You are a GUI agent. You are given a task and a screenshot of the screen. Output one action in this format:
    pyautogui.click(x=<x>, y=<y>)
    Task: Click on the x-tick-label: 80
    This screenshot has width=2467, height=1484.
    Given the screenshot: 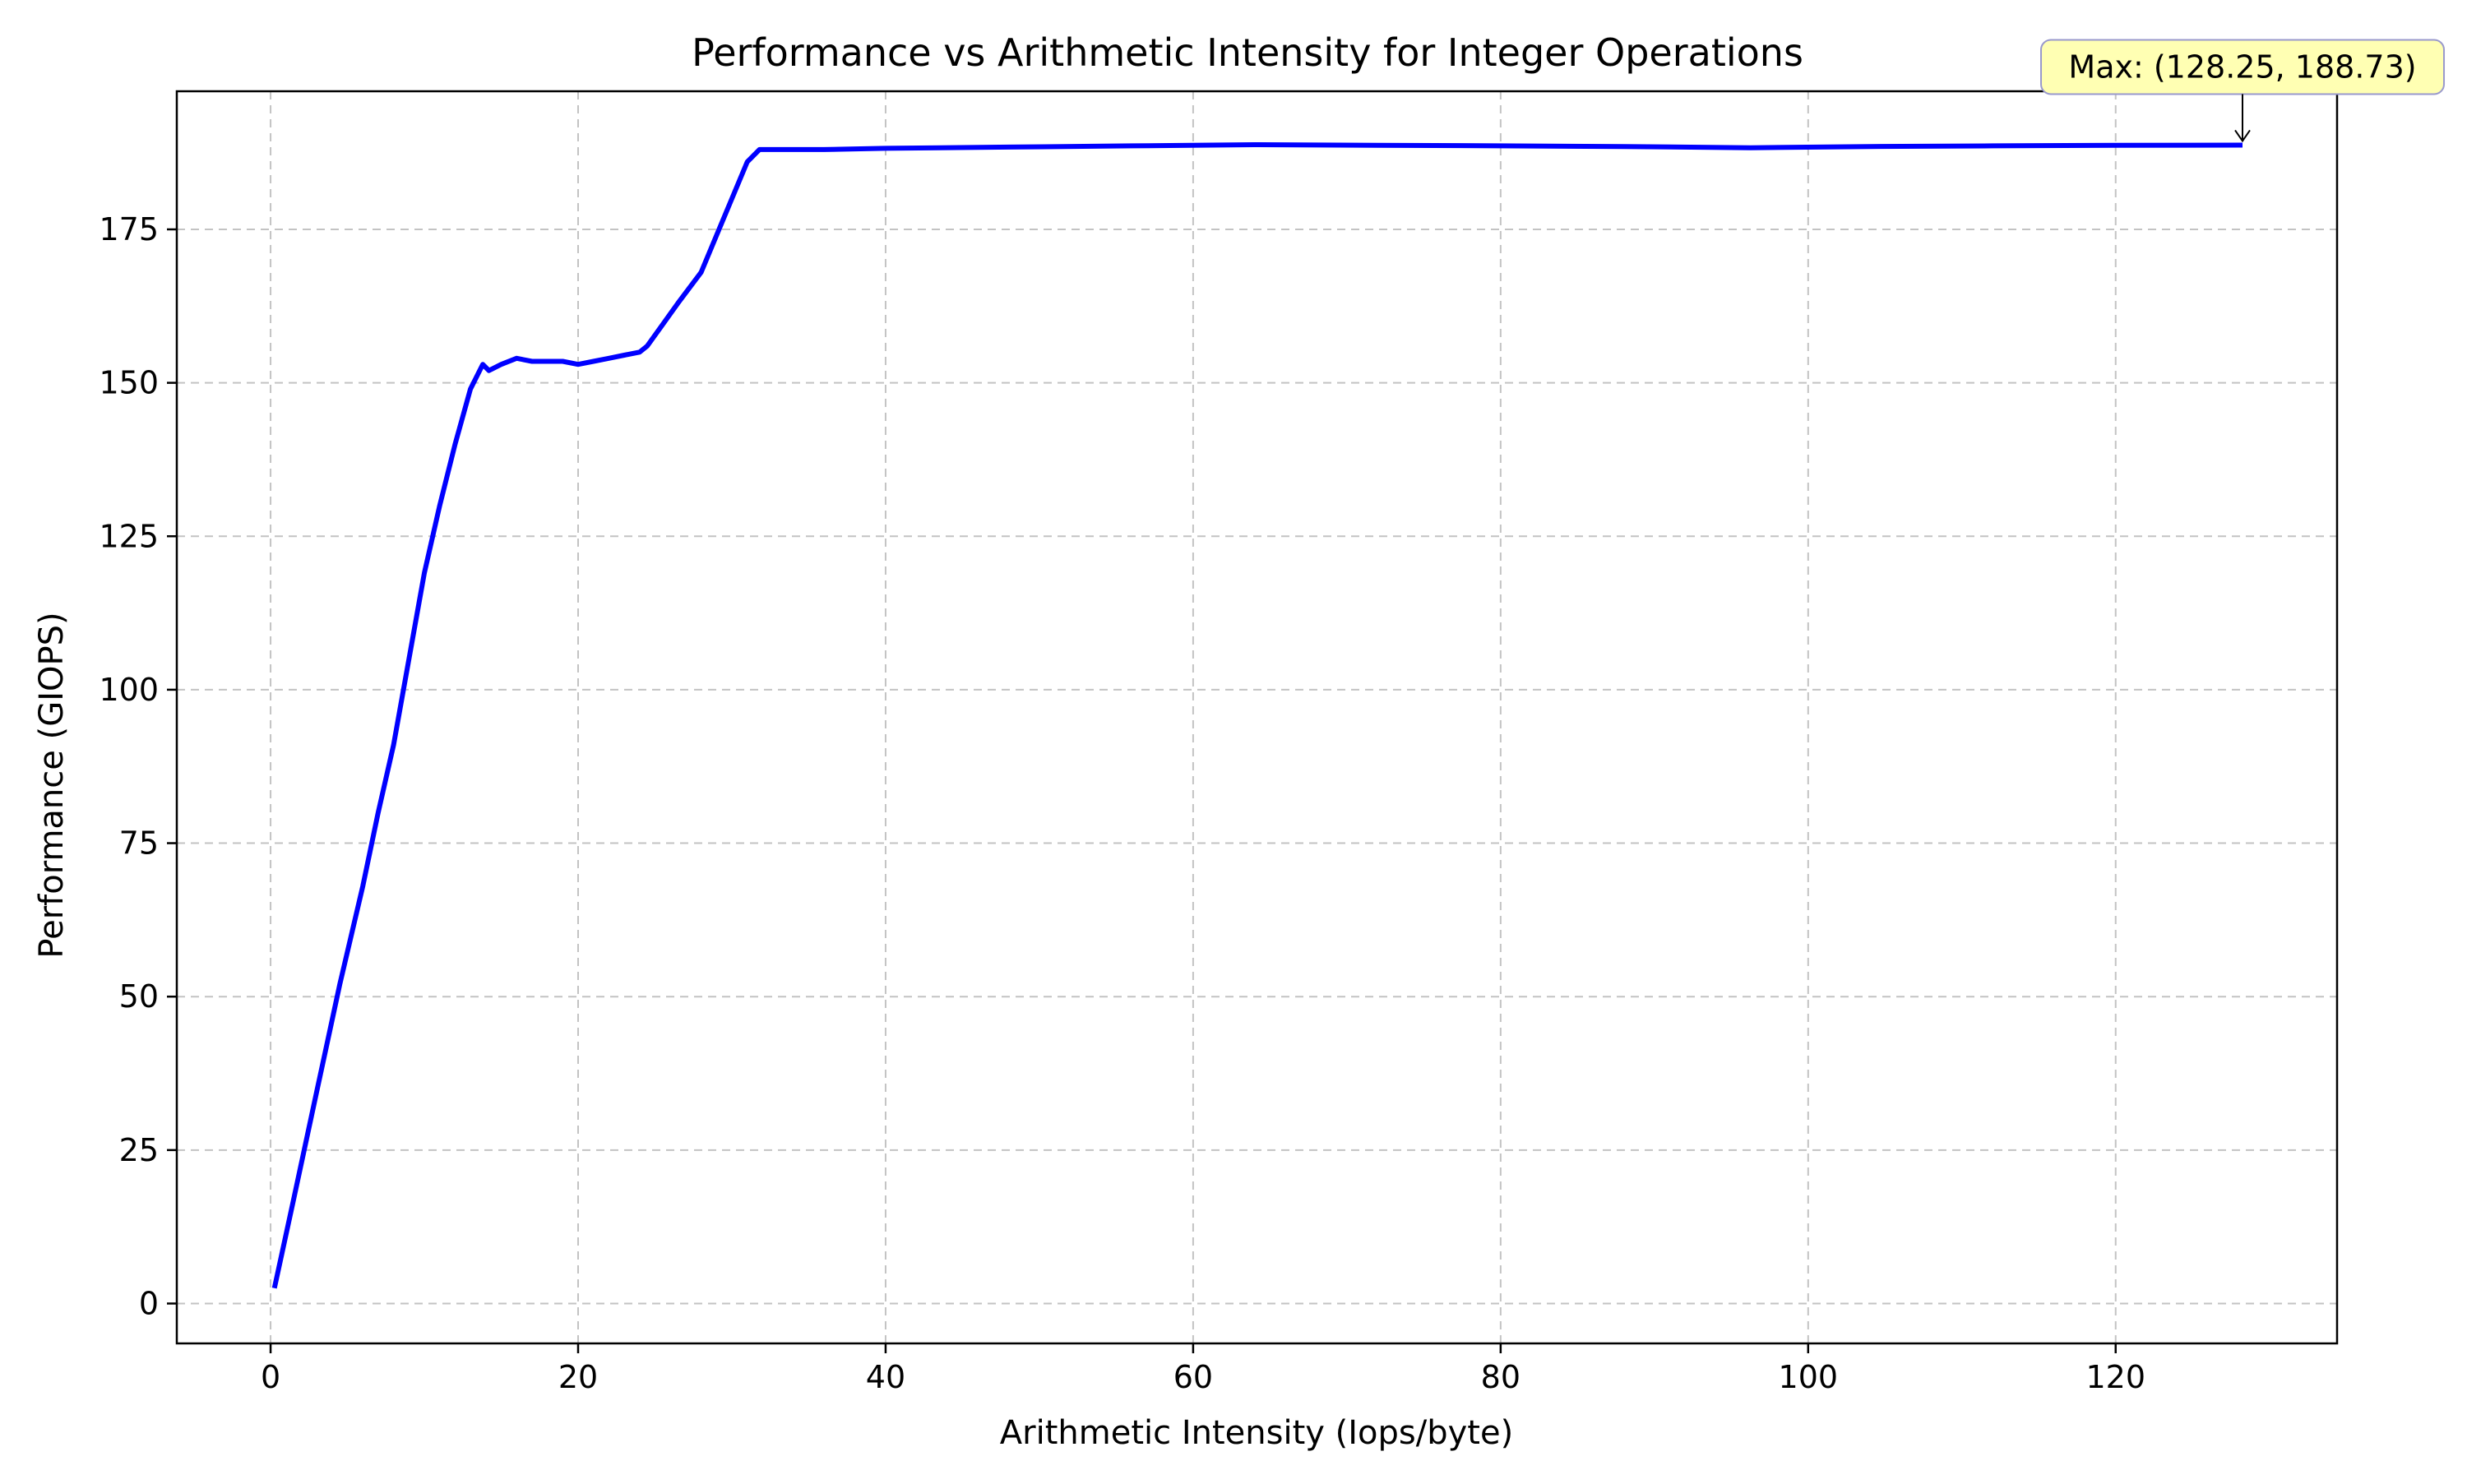 What is the action you would take?
    pyautogui.click(x=1501, y=1377)
    